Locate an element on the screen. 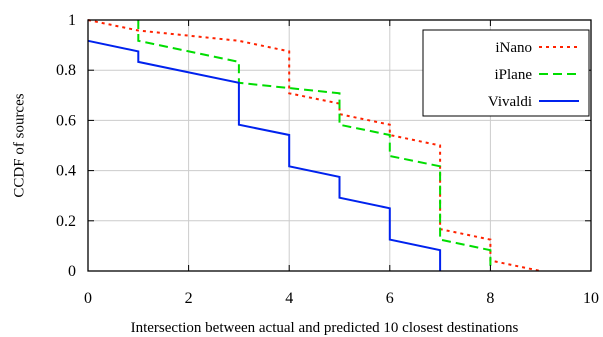 The width and height of the screenshot is (603, 337). y-tick-label-0: 0 is located at coordinates (72, 271).